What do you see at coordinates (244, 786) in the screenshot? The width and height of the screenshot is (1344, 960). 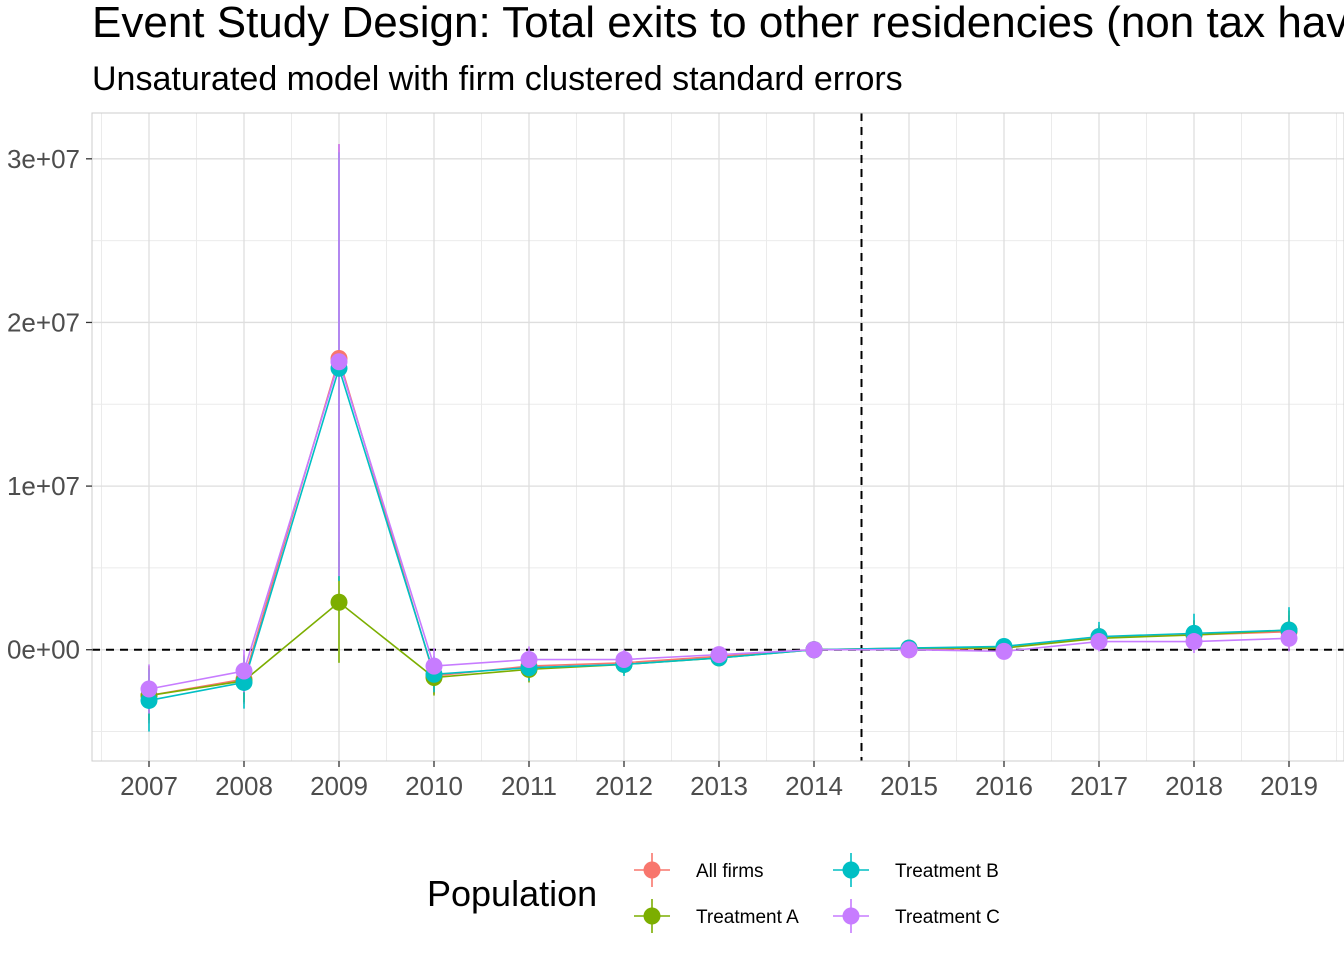 I see `x-tick-label: 2008` at bounding box center [244, 786].